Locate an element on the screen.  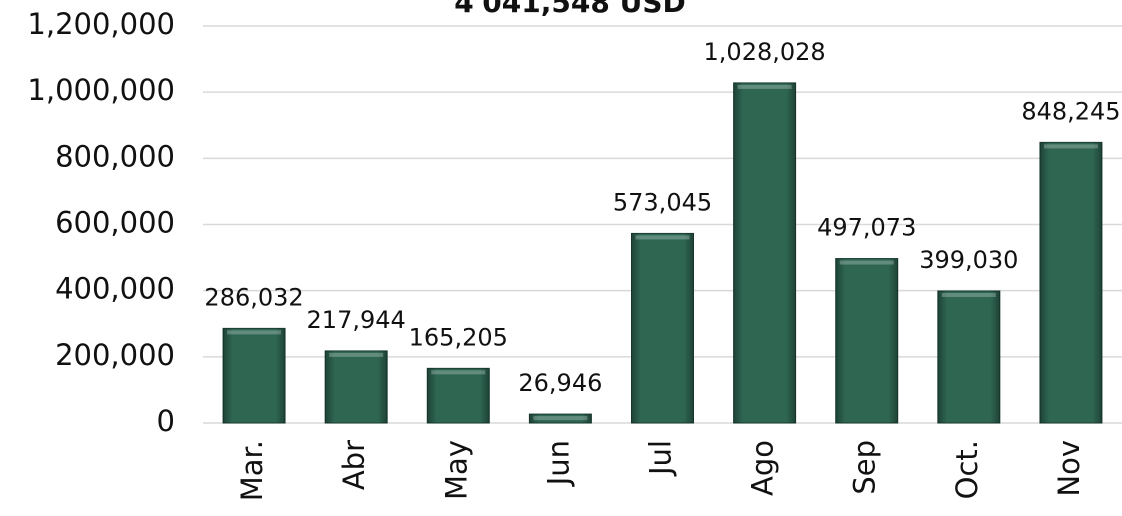
data-label: 217,944 is located at coordinates (356, 320).